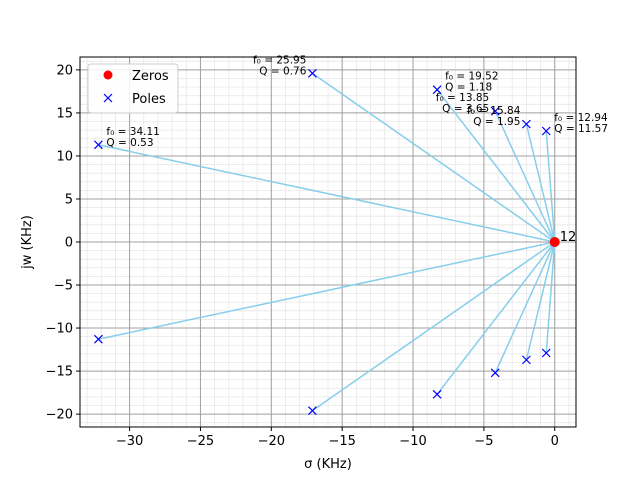 This screenshot has width=640, height=480. Describe the element at coordinates (108, 75) in the screenshot. I see `legend-zero-marker` at that location.